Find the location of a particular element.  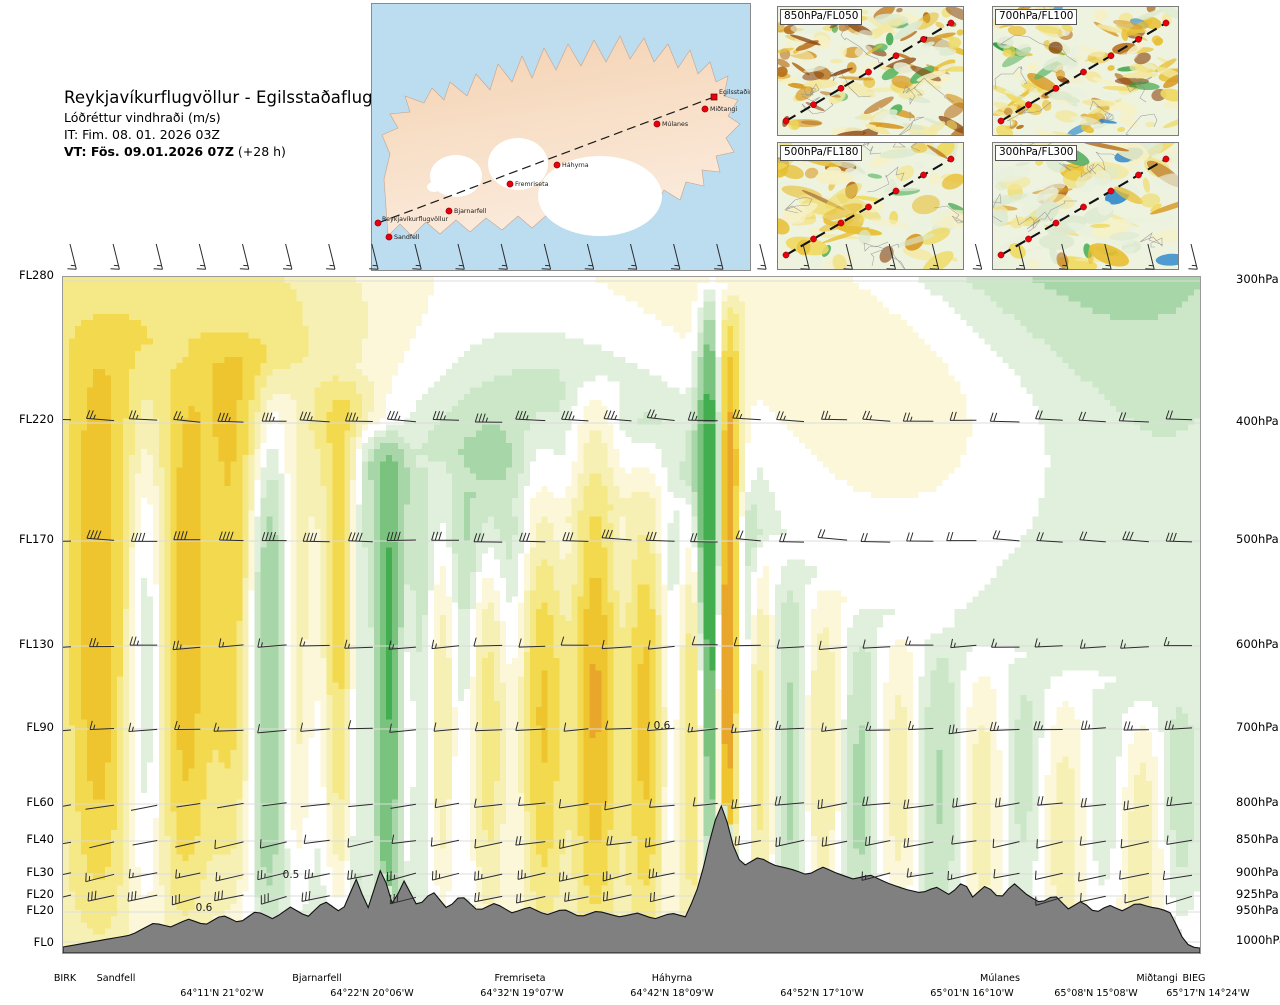

panel-coastline is located at coordinates (1029, 115).